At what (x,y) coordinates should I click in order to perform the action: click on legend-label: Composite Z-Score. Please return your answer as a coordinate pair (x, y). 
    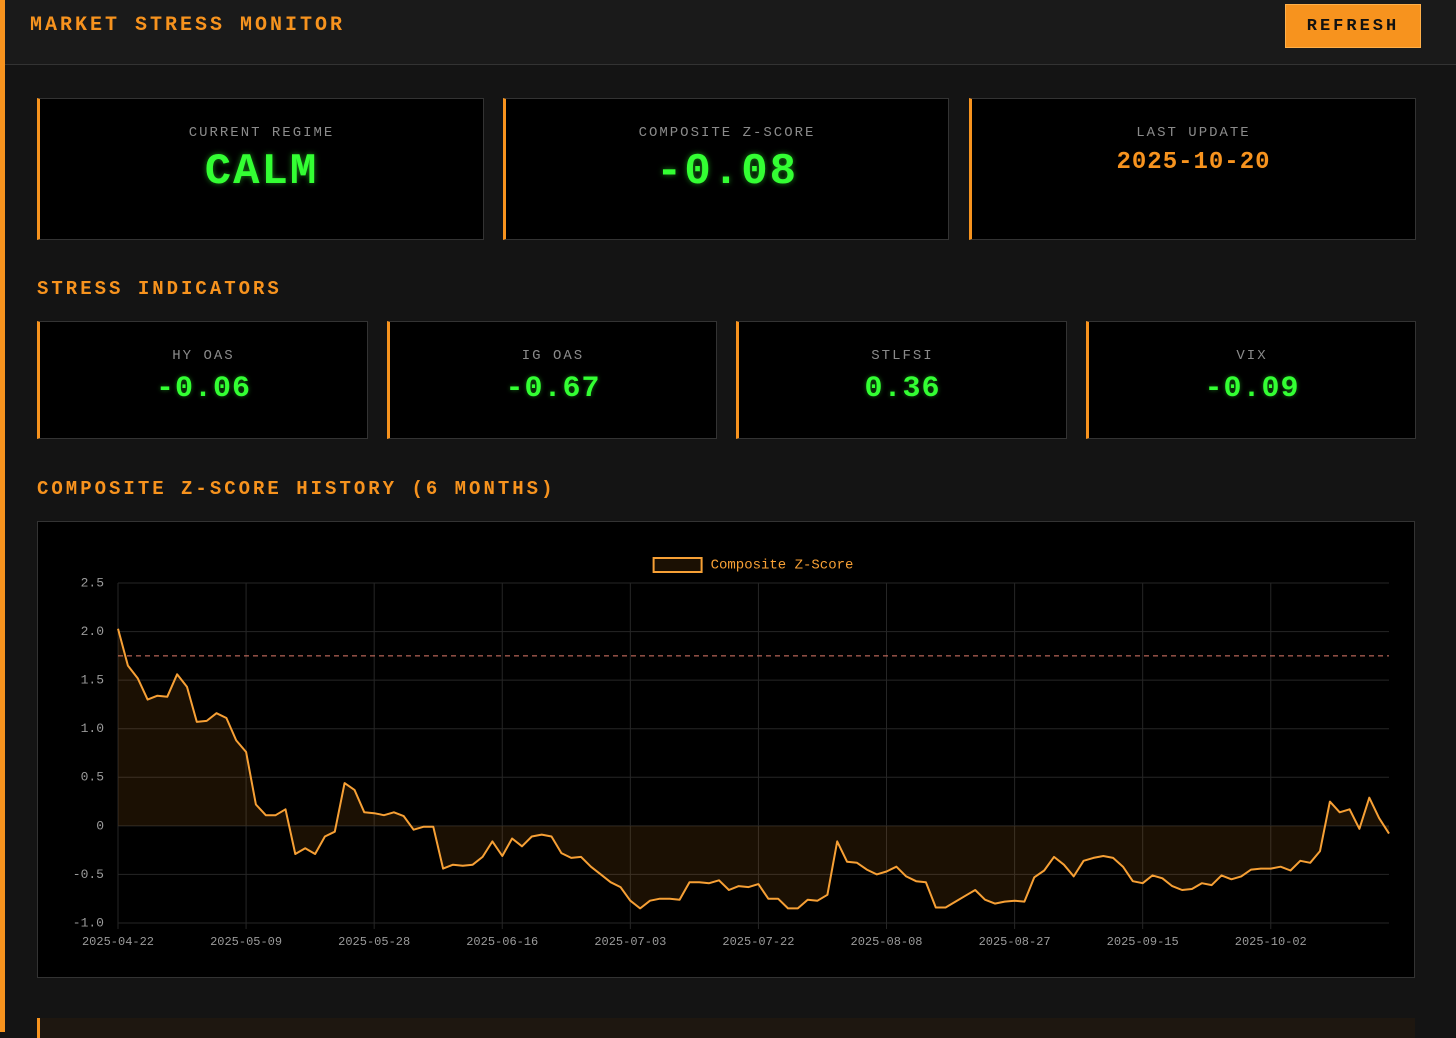
    Looking at the image, I should click on (782, 566).